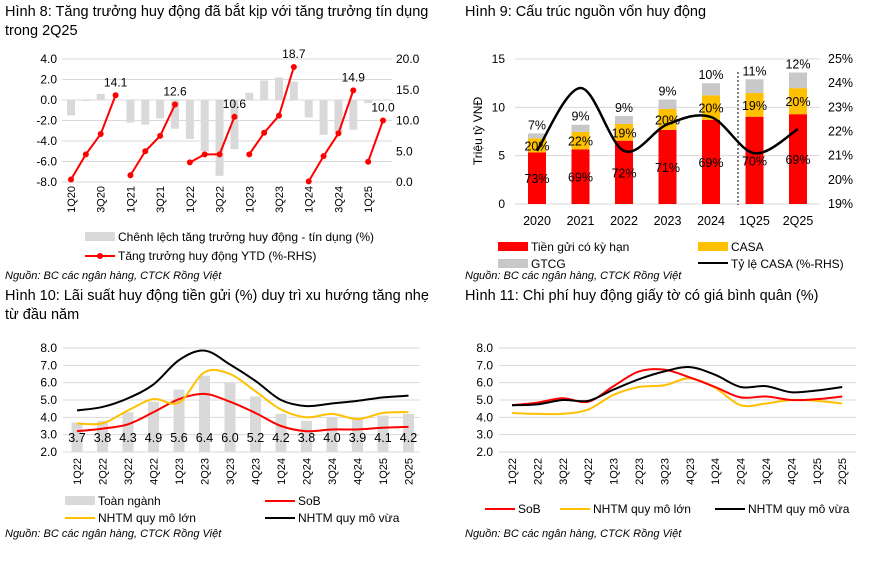  Describe the element at coordinates (840, 204) in the screenshot. I see `fig9-y2-tick: 19%` at that location.